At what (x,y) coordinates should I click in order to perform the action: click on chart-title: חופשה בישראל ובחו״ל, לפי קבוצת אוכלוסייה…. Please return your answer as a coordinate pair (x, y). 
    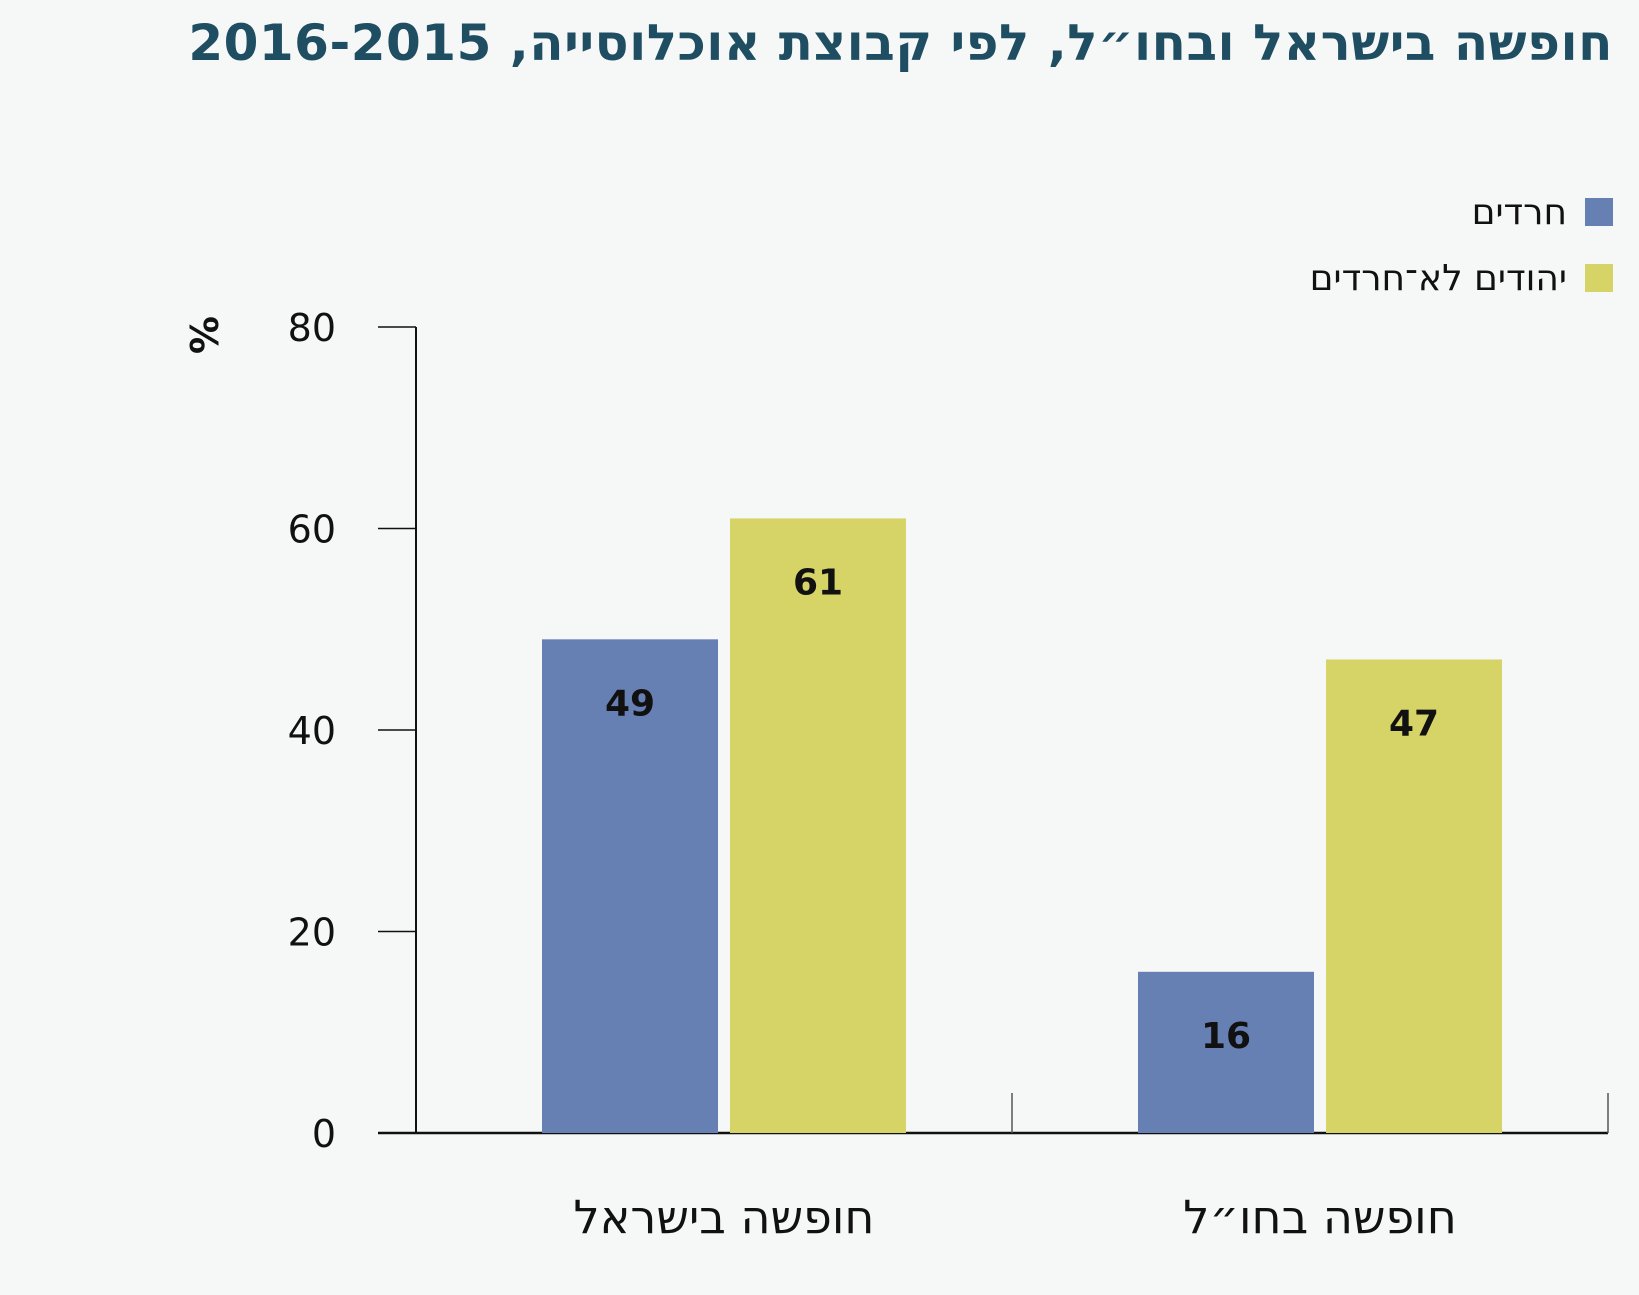
    Looking at the image, I should click on (900, 43).